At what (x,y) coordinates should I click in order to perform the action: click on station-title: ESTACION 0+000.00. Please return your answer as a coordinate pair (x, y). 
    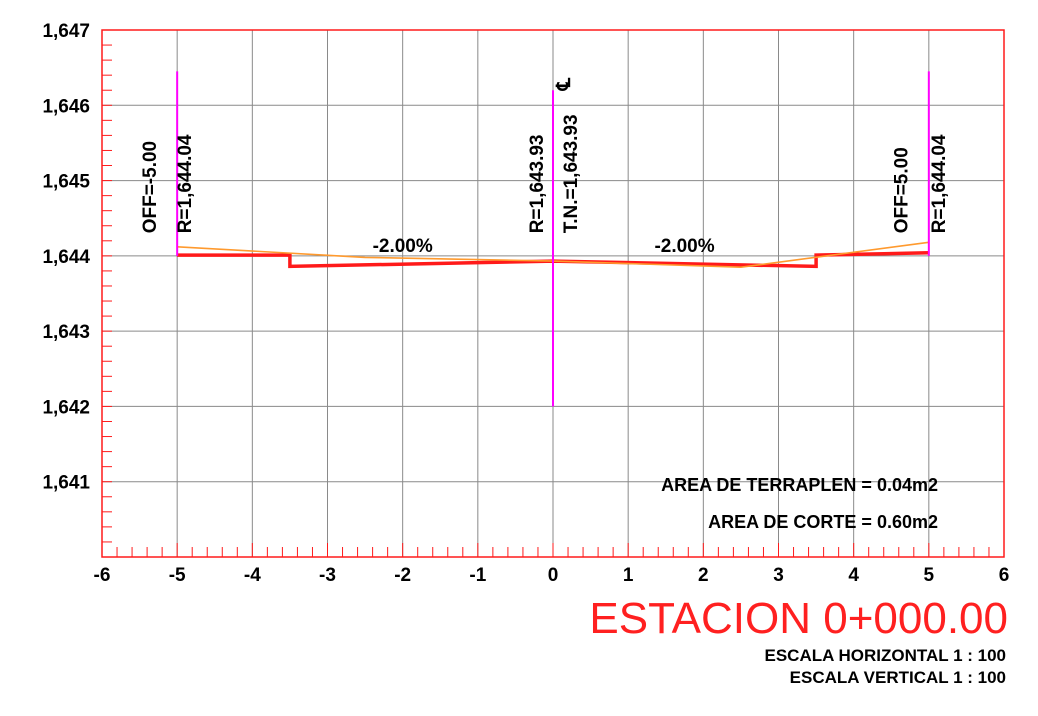
    Looking at the image, I should click on (798, 618).